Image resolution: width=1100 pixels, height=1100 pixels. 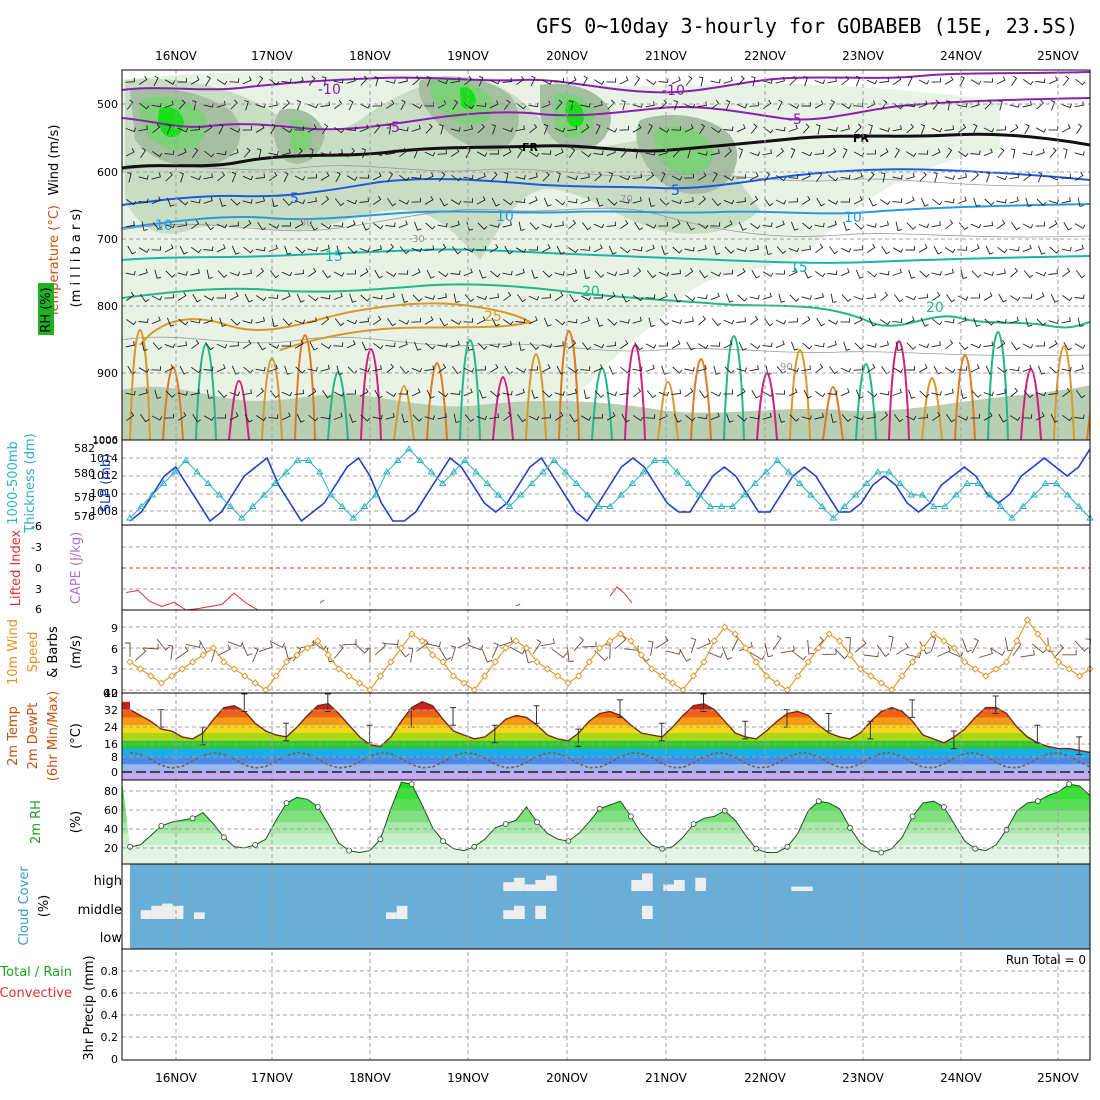 I want to click on li-minus3: -3, so click(x=36, y=547).